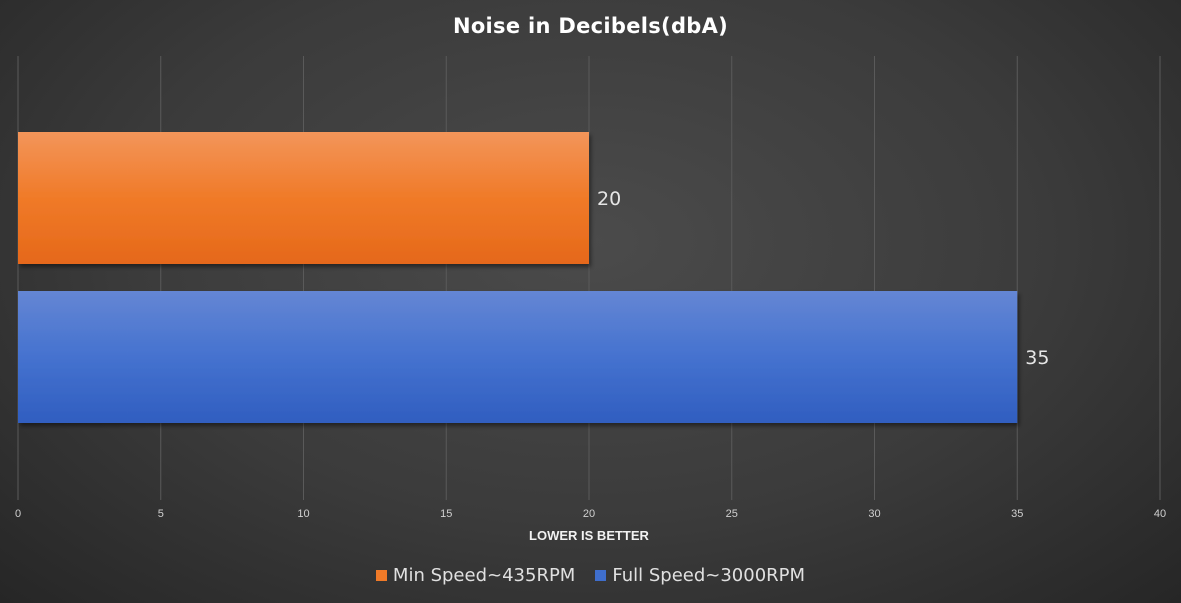 The height and width of the screenshot is (603, 1181). Describe the element at coordinates (381, 575) in the screenshot. I see `legend-swatch-min-speed` at that location.